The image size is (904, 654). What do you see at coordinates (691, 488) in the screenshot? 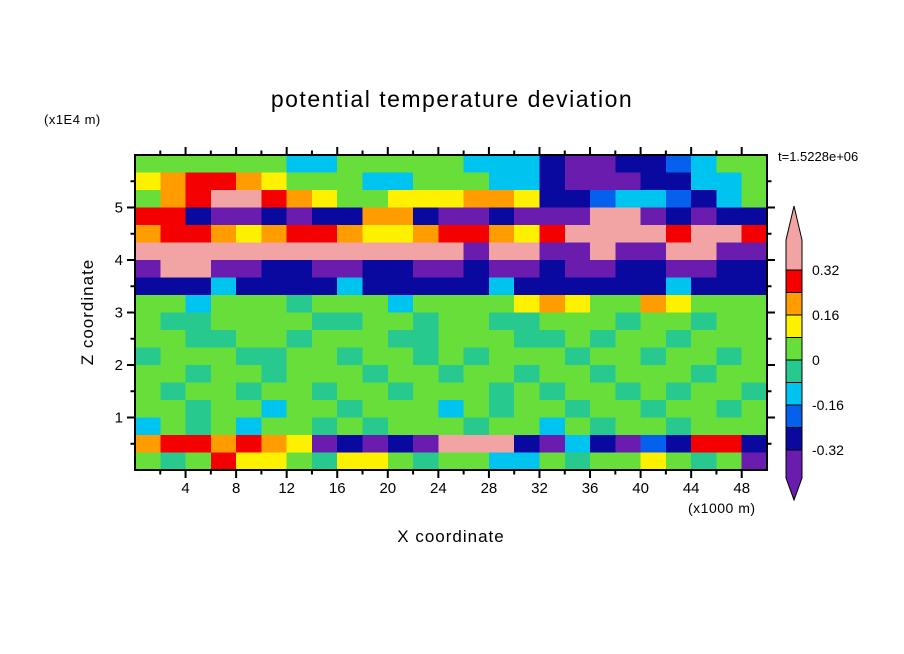
I see `x-tick-label: 44` at bounding box center [691, 488].